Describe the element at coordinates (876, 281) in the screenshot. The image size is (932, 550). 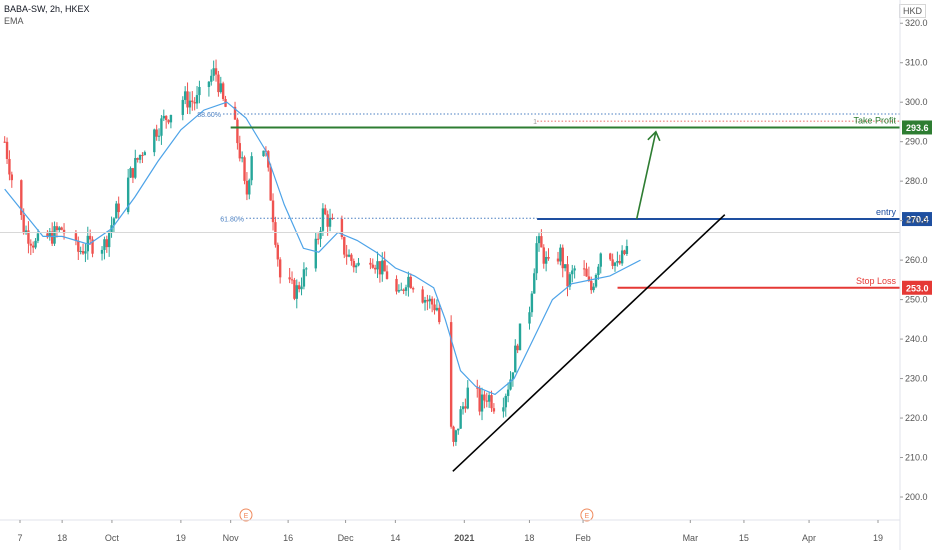
I see `stop-loss-label: Stop Loss` at that location.